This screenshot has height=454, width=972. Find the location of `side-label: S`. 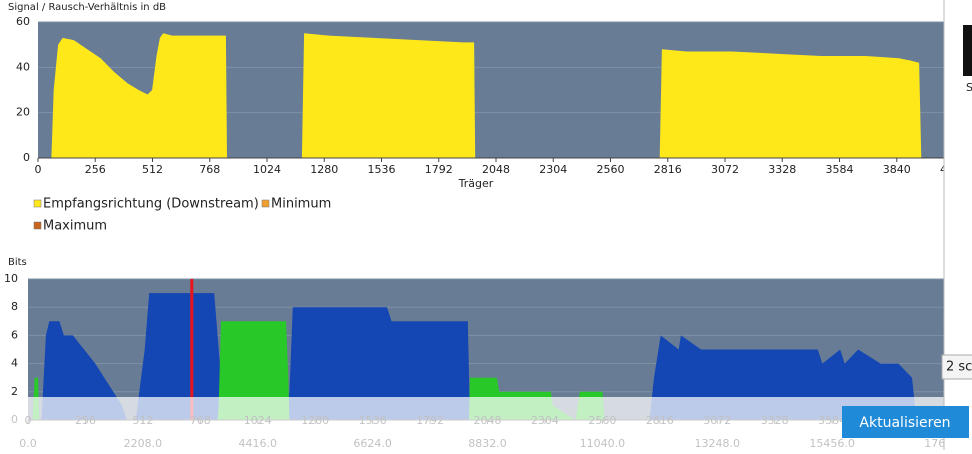

side-label: S is located at coordinates (969, 87).